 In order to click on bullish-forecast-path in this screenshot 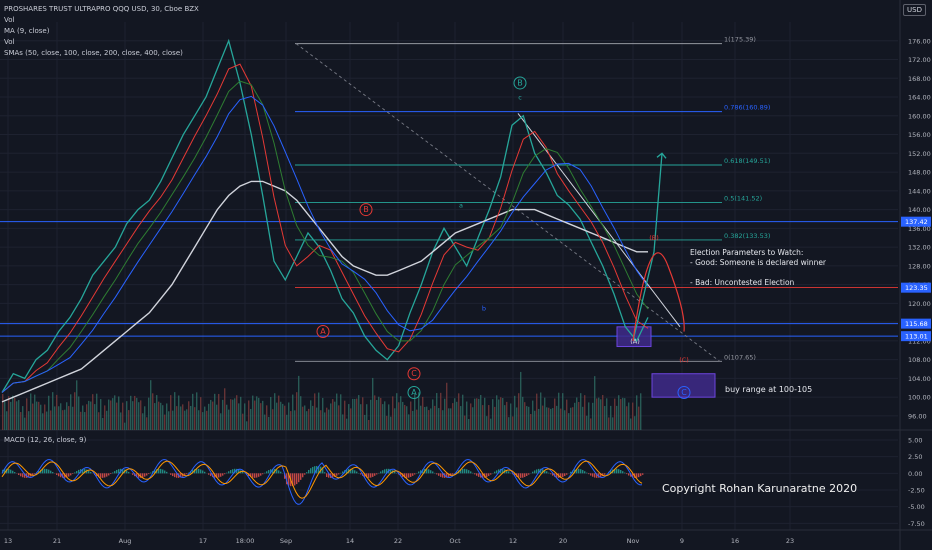, I will do `click(647, 247)`.